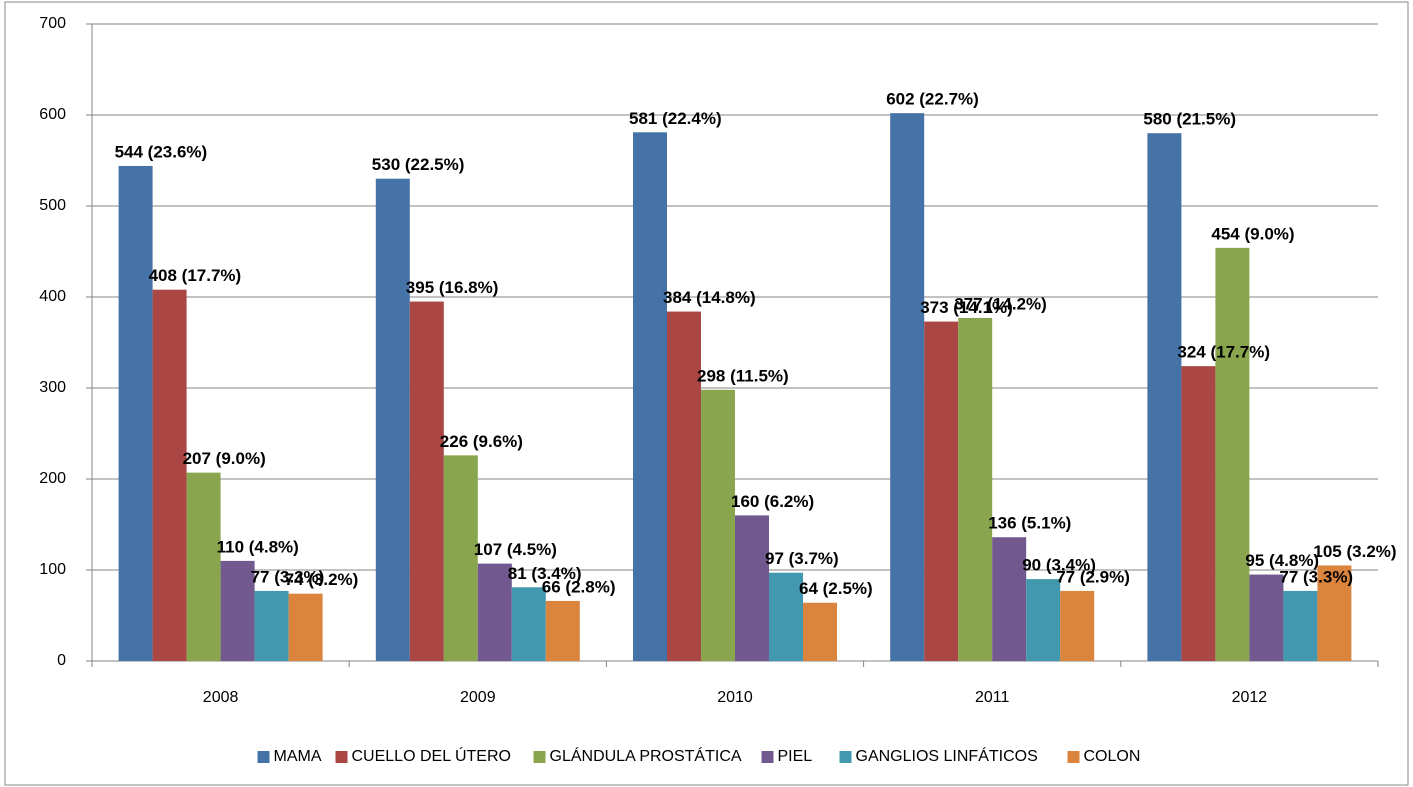  Describe the element at coordinates (221, 697) in the screenshot. I see `x-tick-label: 2008` at that location.